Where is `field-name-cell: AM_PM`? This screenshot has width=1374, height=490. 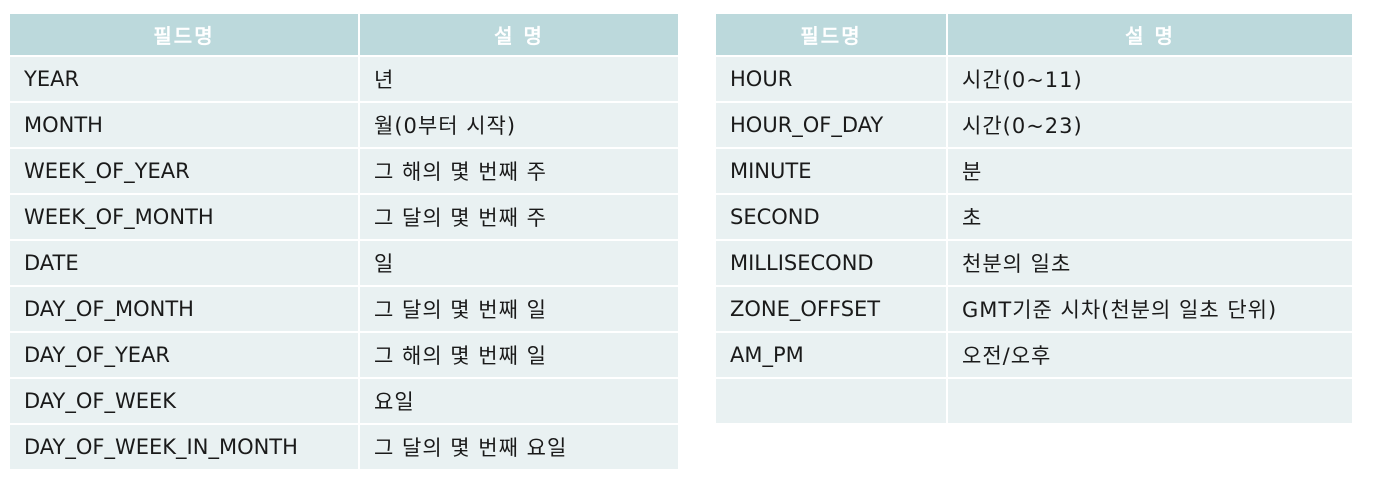
field-name-cell: AM_PM is located at coordinates (831, 354).